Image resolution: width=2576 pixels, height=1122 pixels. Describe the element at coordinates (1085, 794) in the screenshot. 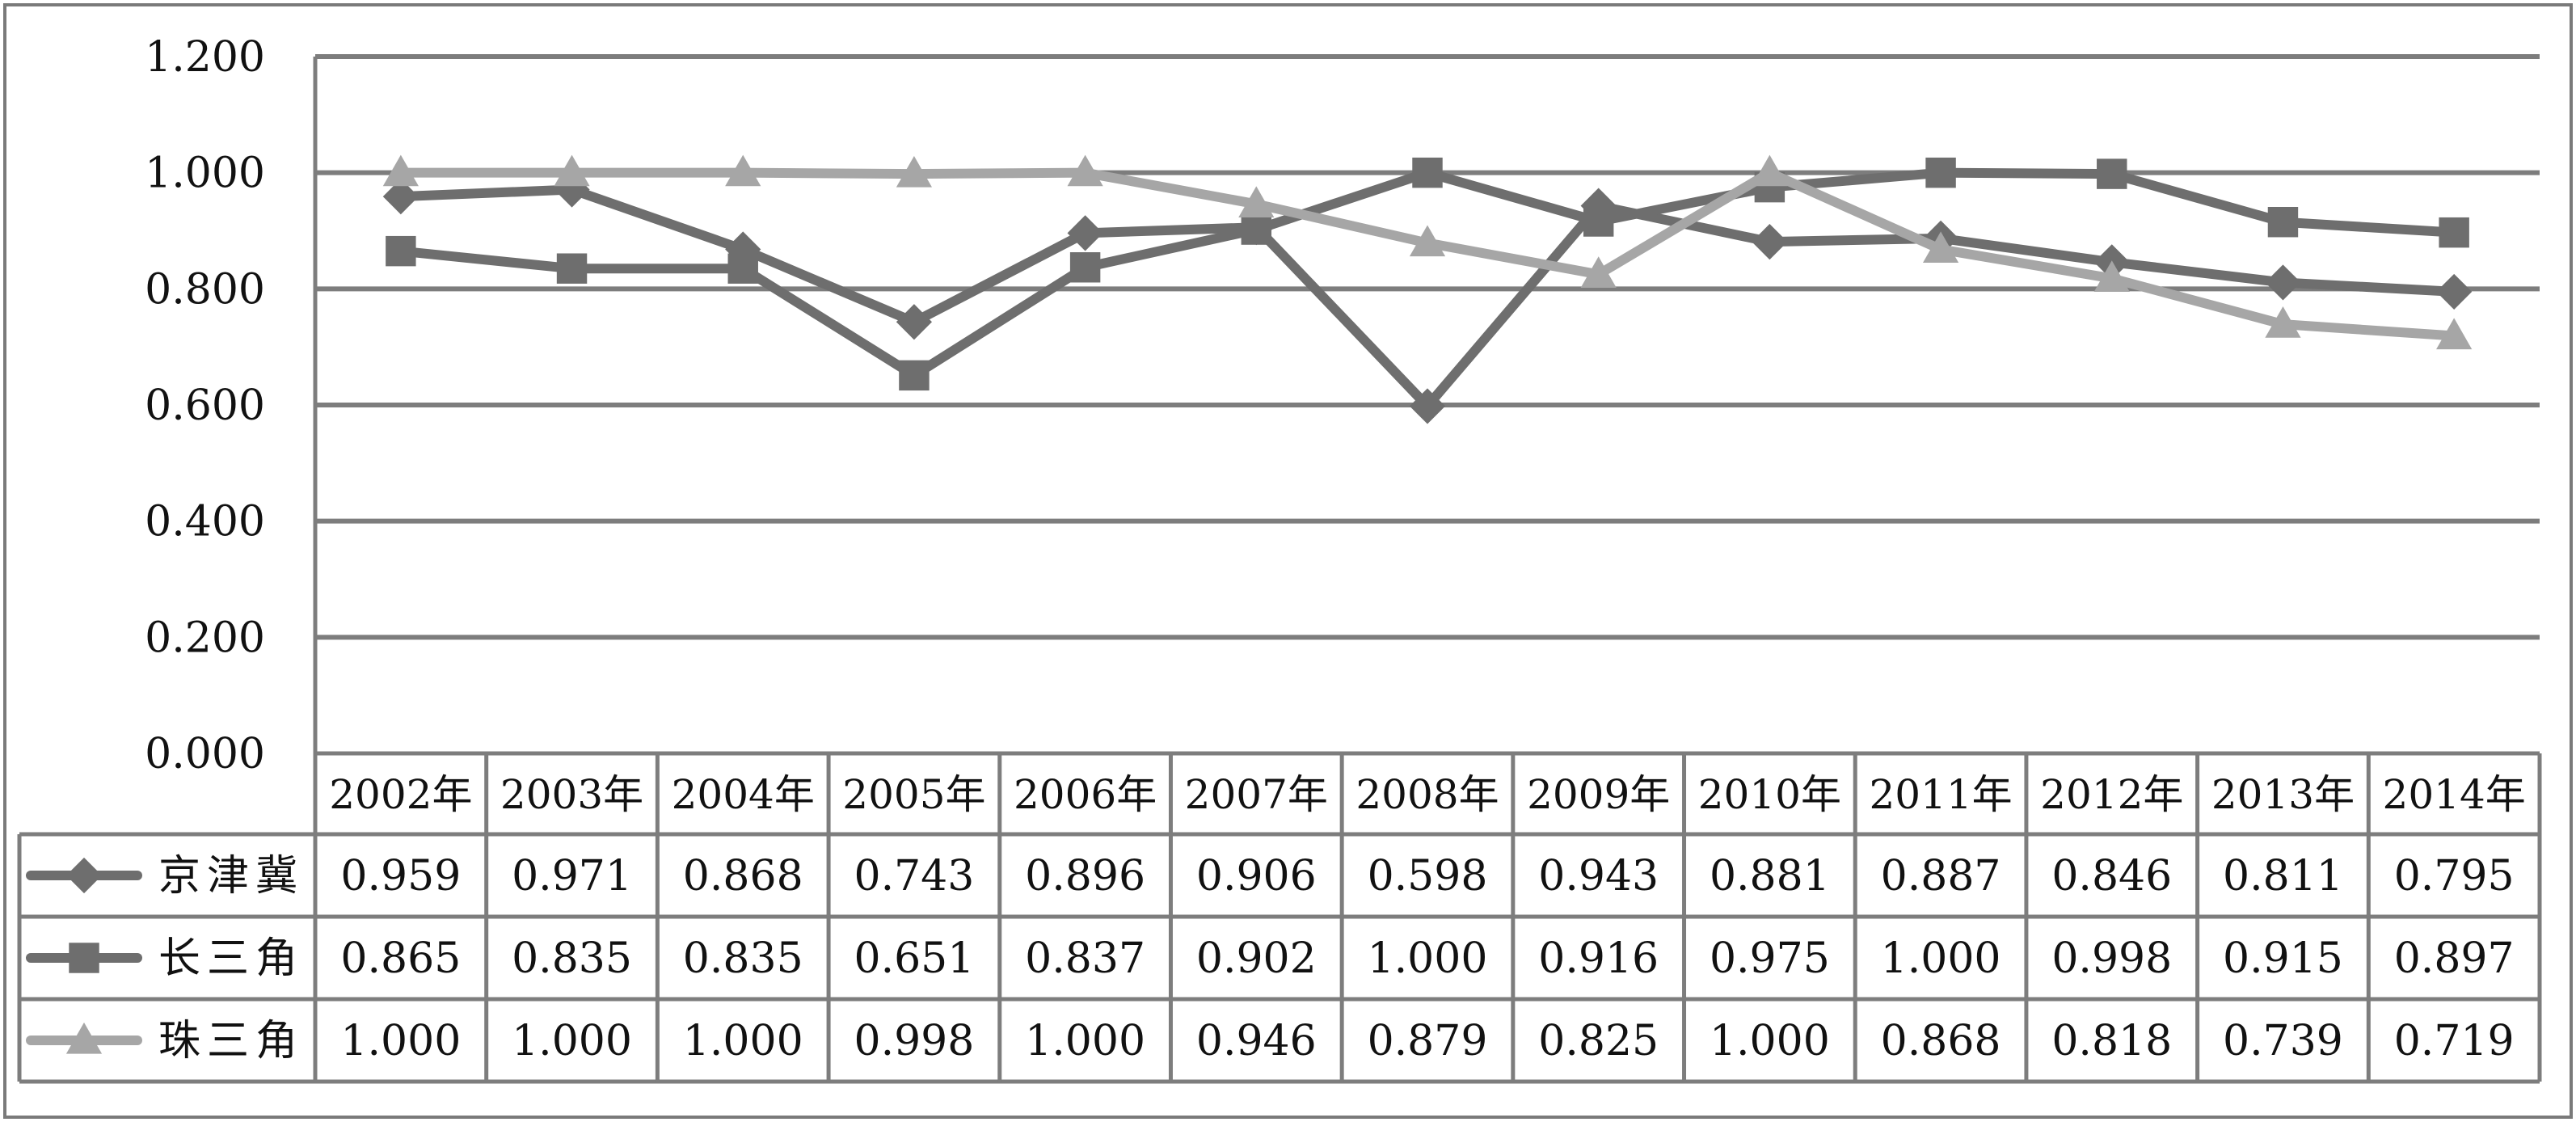

I see `x-tick-label: 2006年` at that location.